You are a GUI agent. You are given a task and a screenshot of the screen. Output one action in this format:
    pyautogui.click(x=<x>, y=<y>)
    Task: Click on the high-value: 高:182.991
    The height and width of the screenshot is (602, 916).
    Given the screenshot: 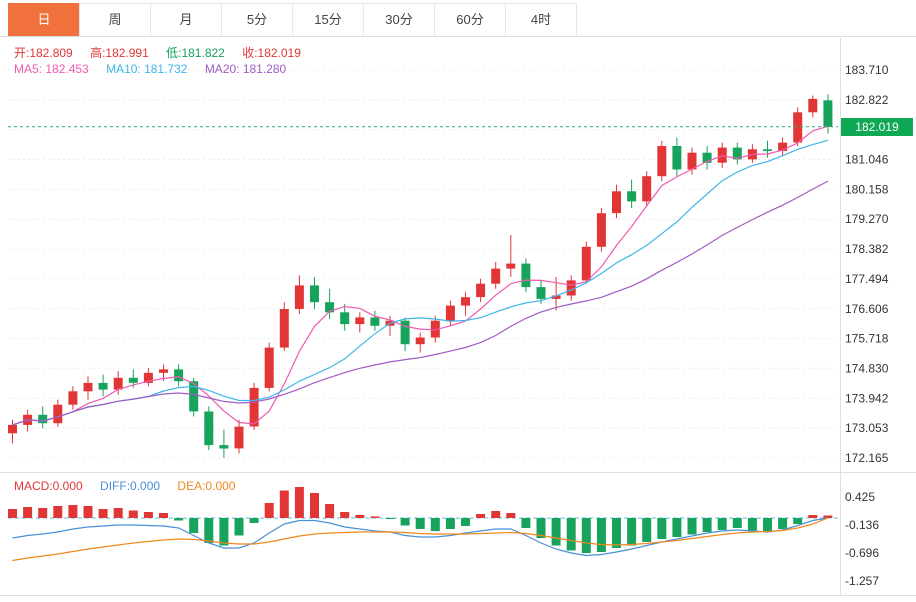 What is the action you would take?
    pyautogui.click(x=119, y=53)
    